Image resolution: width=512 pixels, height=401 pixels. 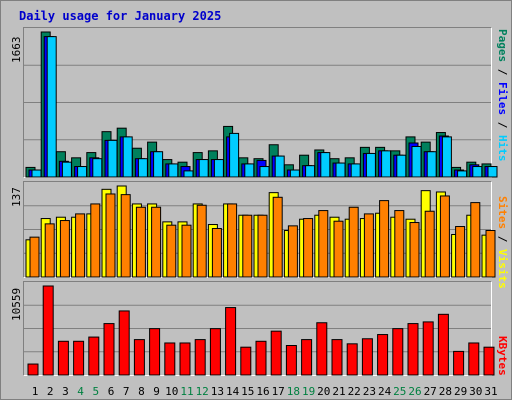 I want to click on x-tick-4: 4, so click(x=80, y=391).